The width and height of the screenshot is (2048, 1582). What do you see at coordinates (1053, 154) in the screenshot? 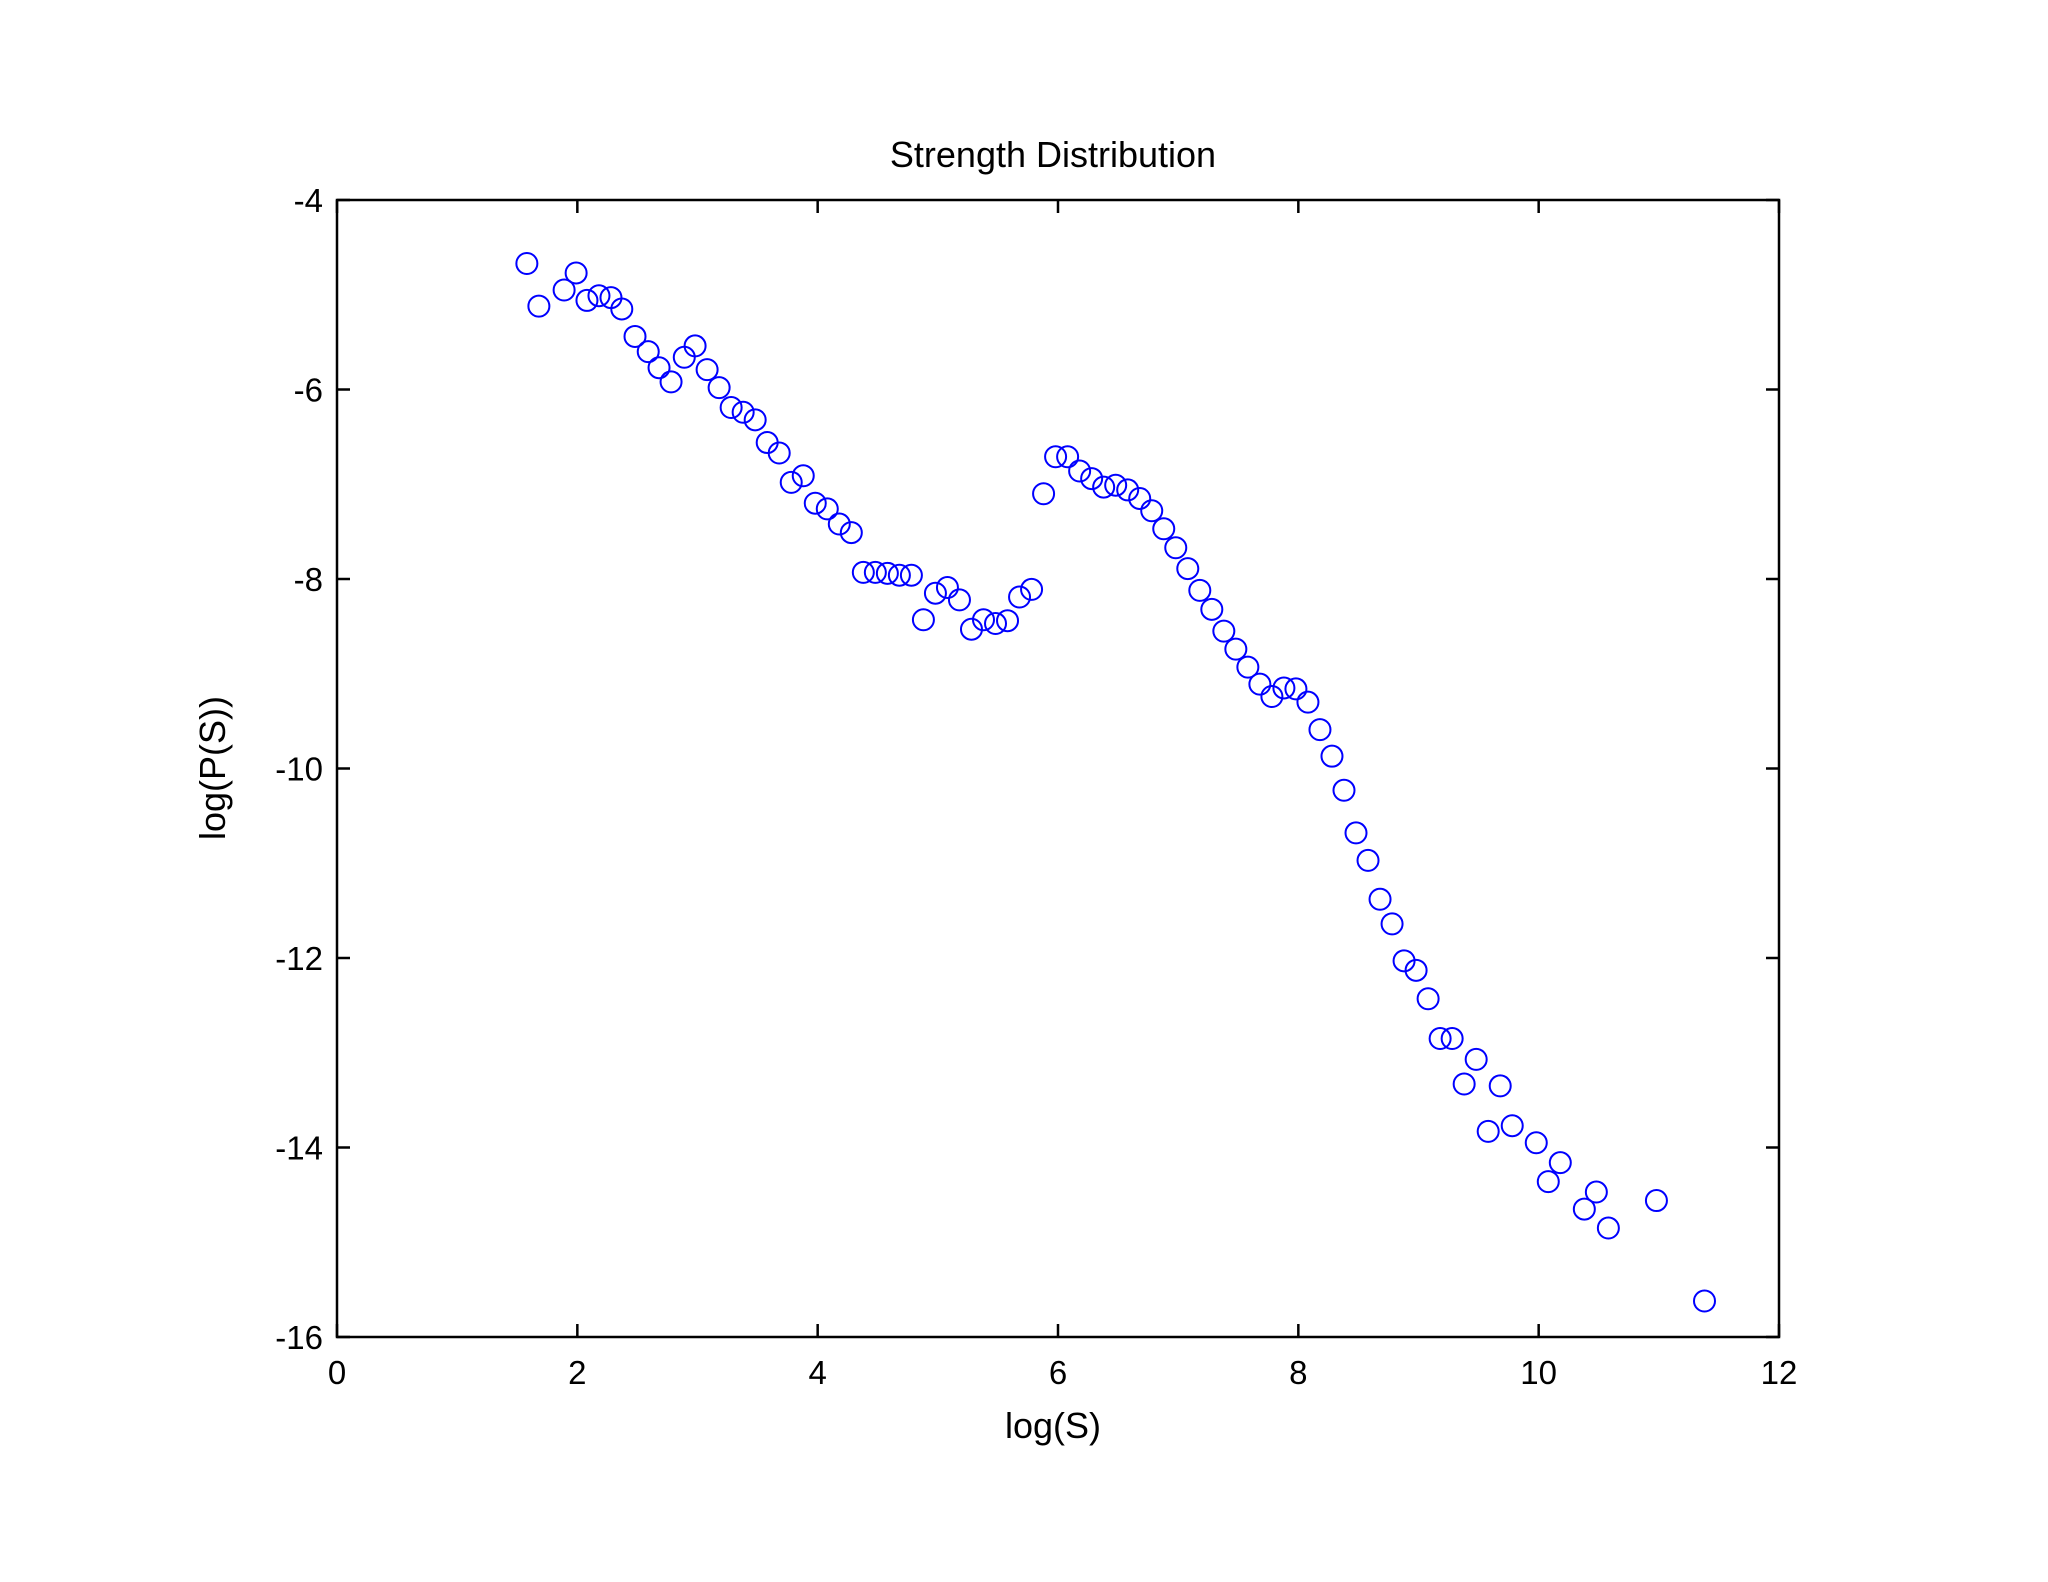
I see `chart-title: Strength Distribution` at bounding box center [1053, 154].